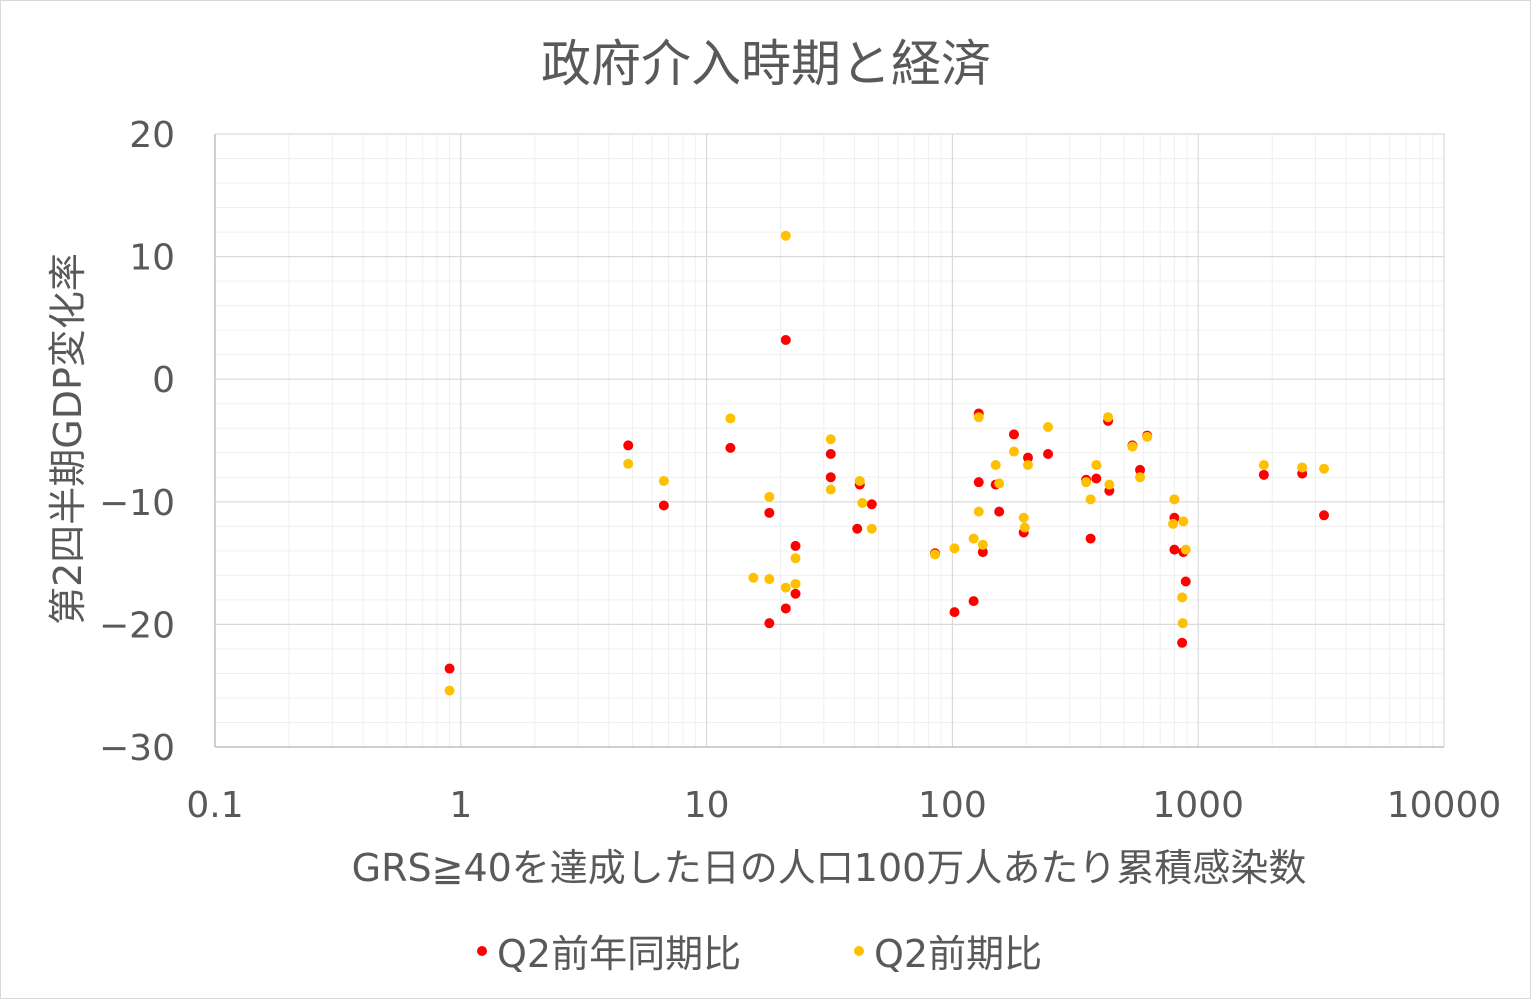  Describe the element at coordinates (958, 954) in the screenshot. I see `legend-label-series-2: Q2前期比` at that location.